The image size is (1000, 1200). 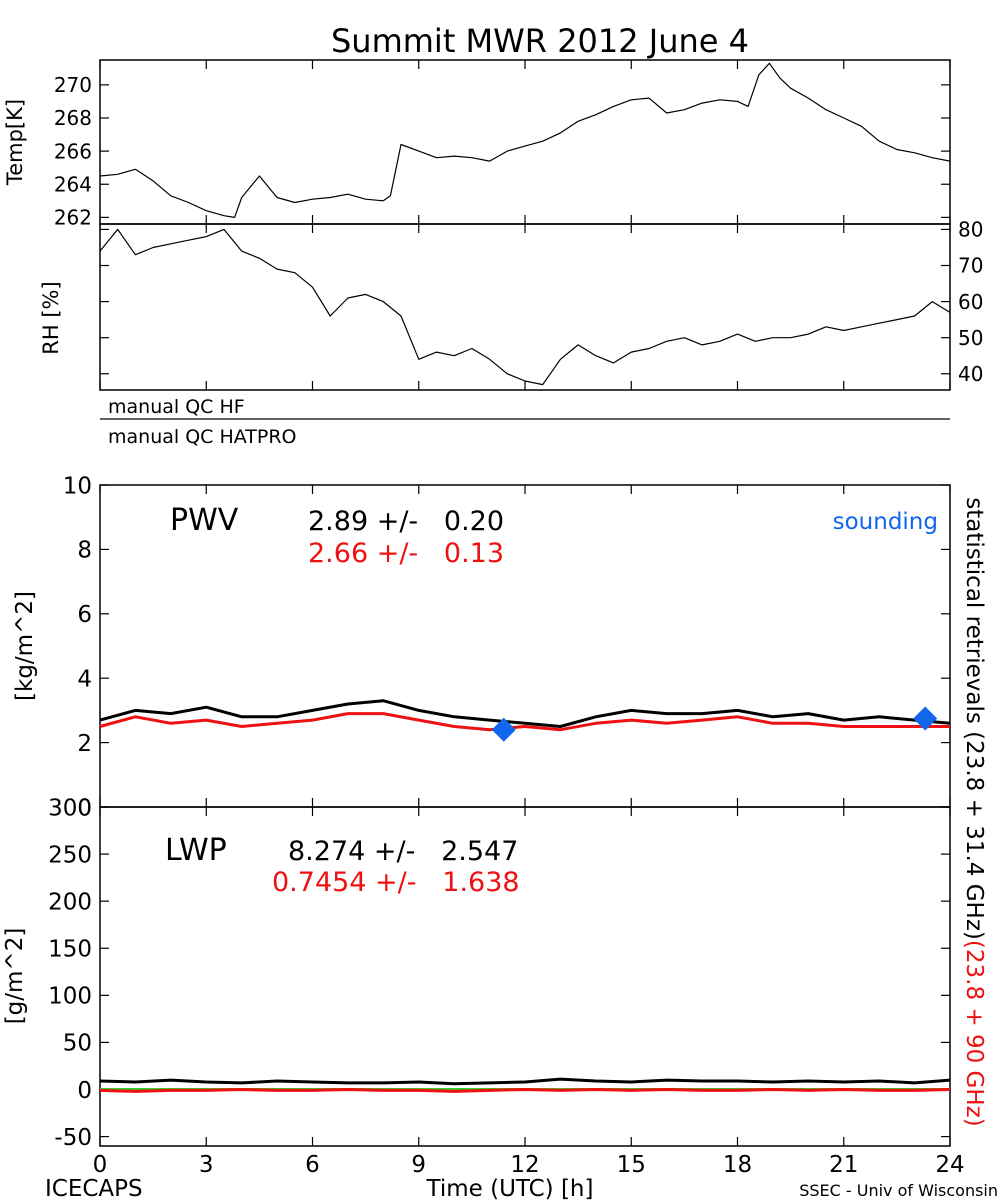 I want to click on temp-ytick-label: 268, so click(x=73, y=118).